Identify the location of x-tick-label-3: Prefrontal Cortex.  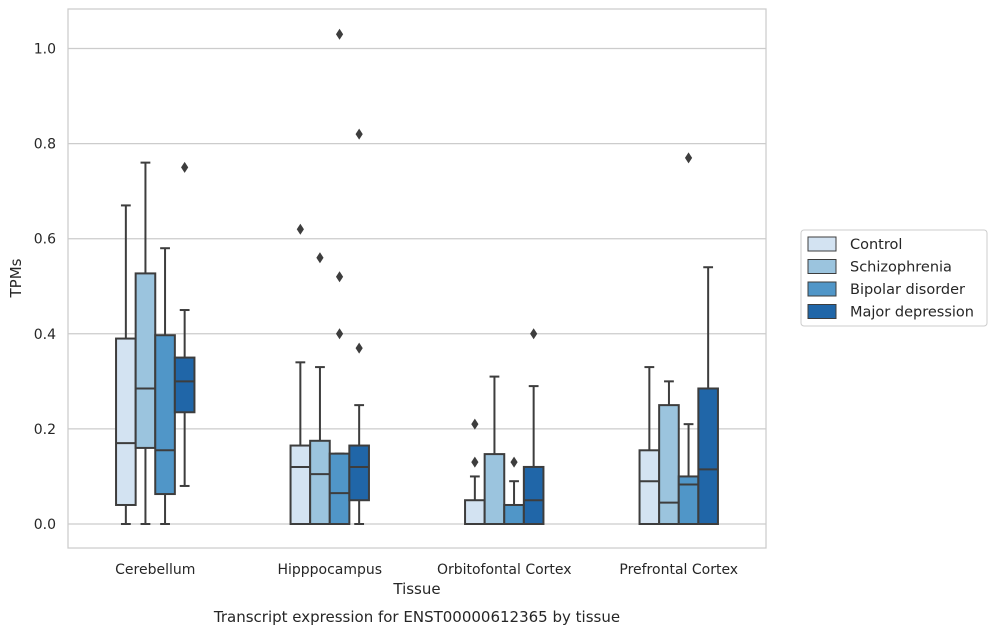
(678, 570).